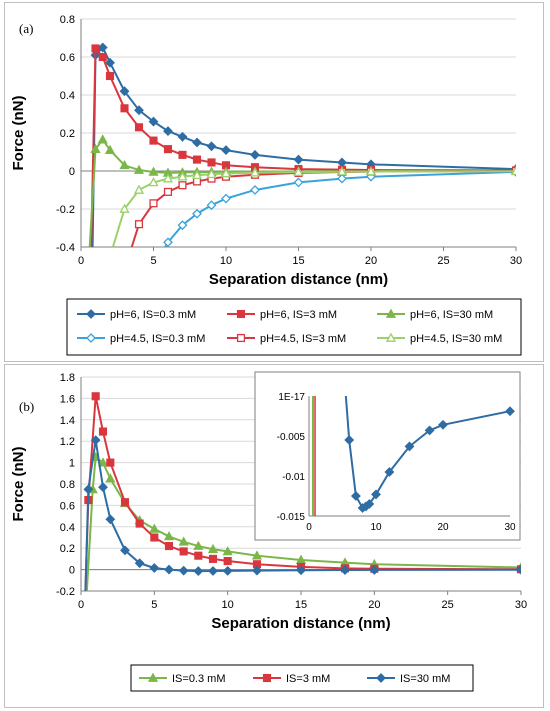 The width and height of the screenshot is (550, 711). Describe the element at coordinates (154, 605) in the screenshot. I see `x-tick-label: 5` at that location.